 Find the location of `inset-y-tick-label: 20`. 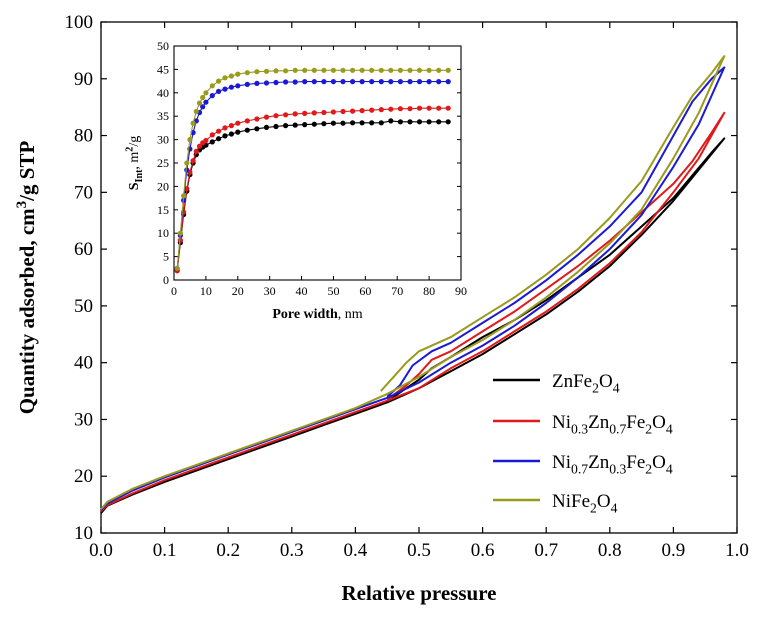

inset-y-tick-label: 20 is located at coordinates (163, 186).